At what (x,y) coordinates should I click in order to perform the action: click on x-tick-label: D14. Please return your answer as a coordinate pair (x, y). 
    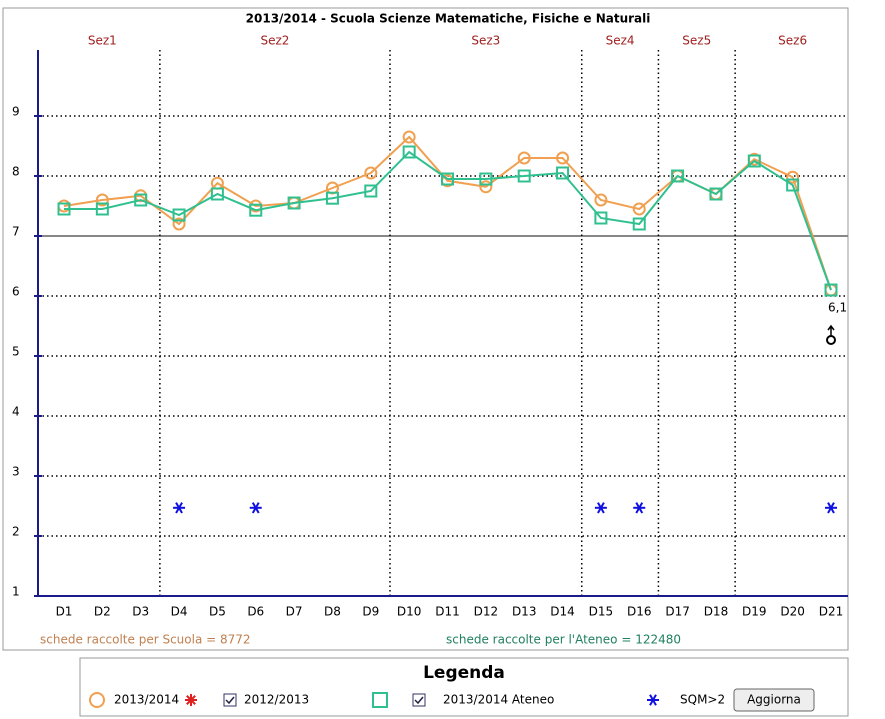
    Looking at the image, I should click on (562, 612).